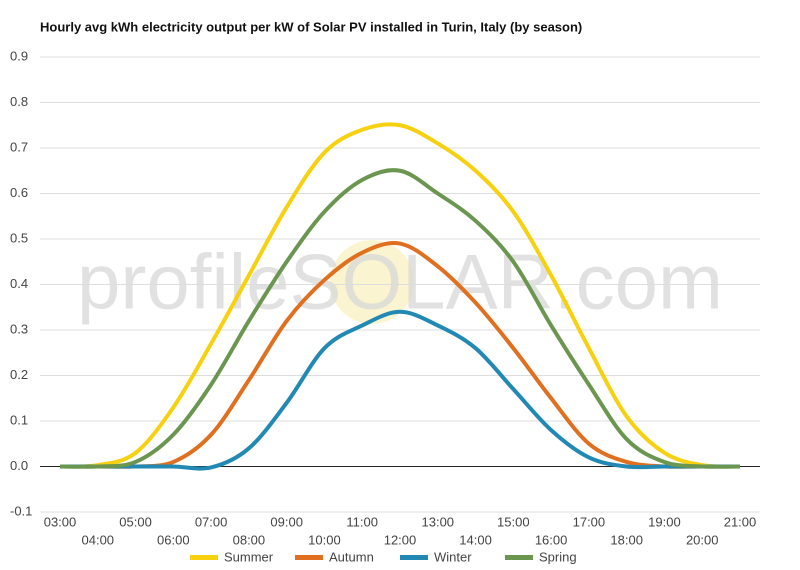 This screenshot has width=800, height=570. Describe the element at coordinates (475, 539) in the screenshot. I see `x-tick-label: 14:00` at that location.